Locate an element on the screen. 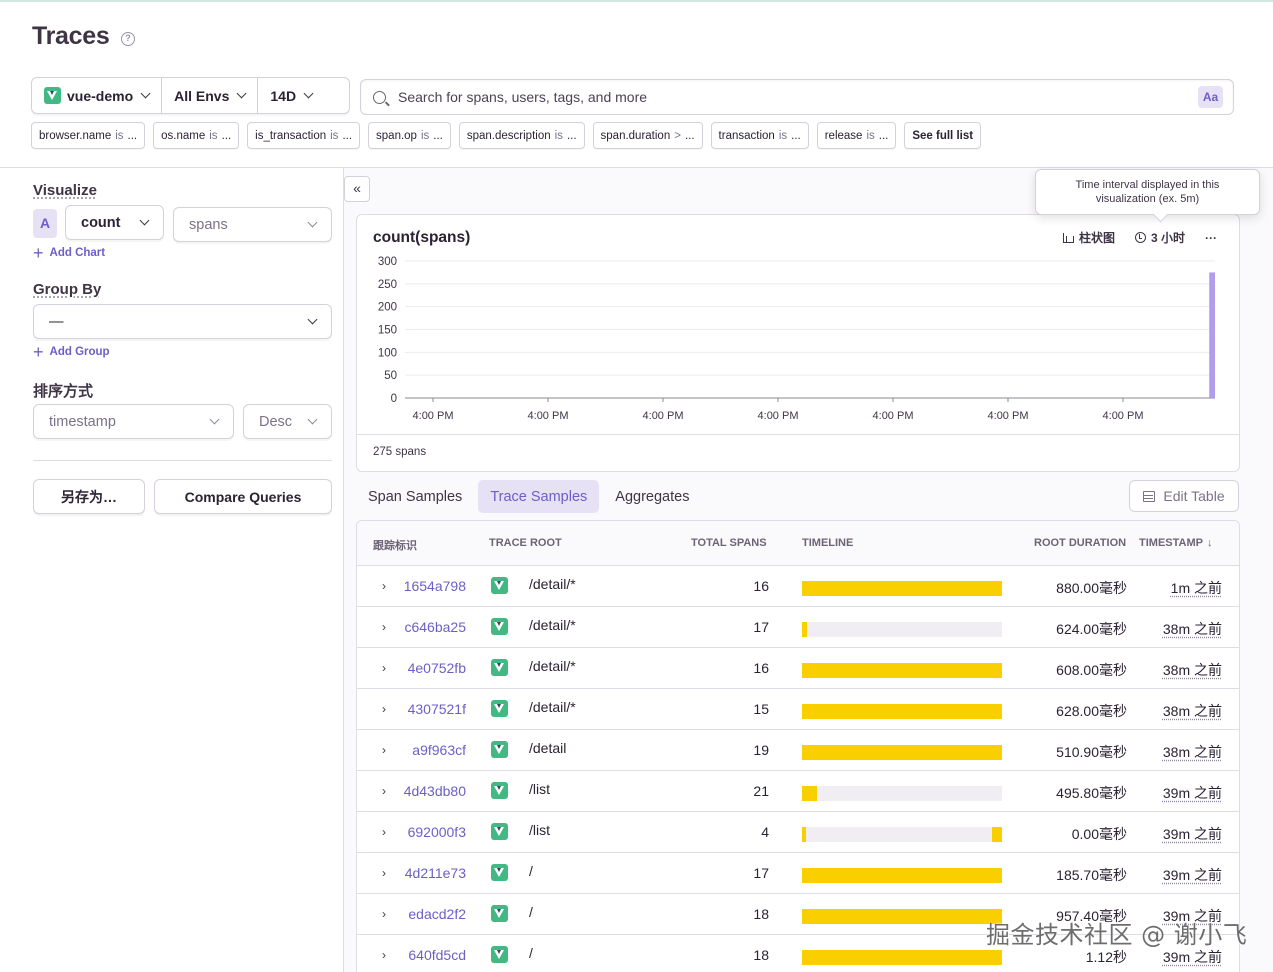  search-input is located at coordinates (798, 97).